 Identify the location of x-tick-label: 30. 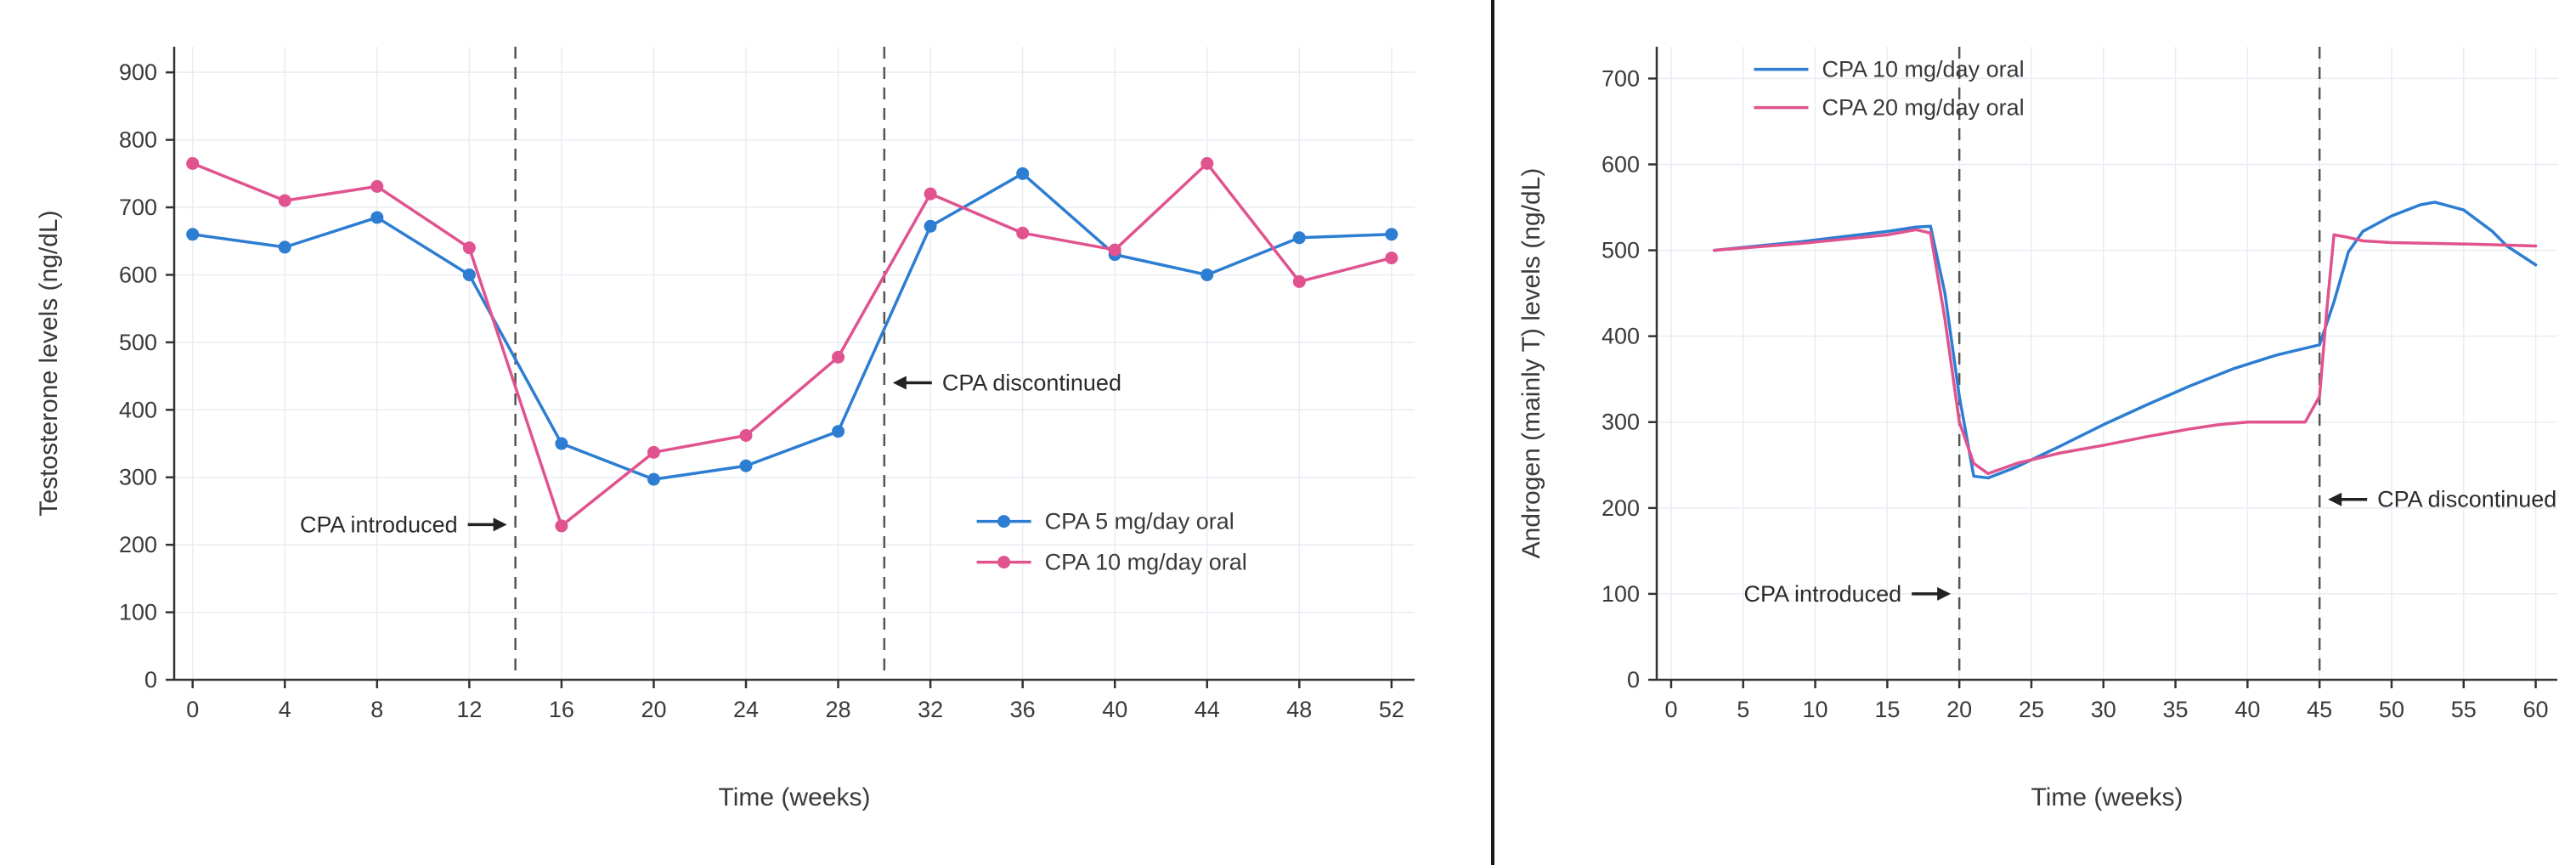
(2103, 709).